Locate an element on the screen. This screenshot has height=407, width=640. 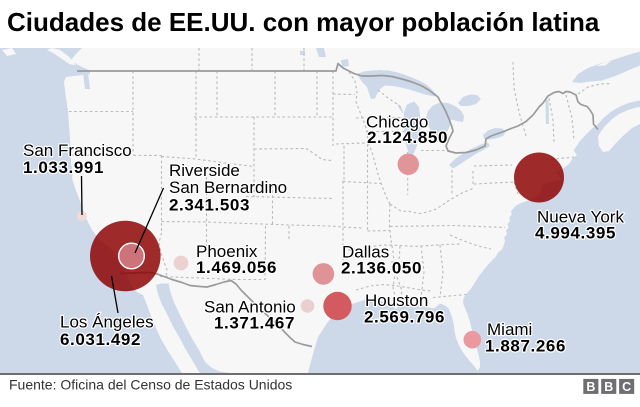
svg-text: San Antonio is located at coordinates (250, 307).